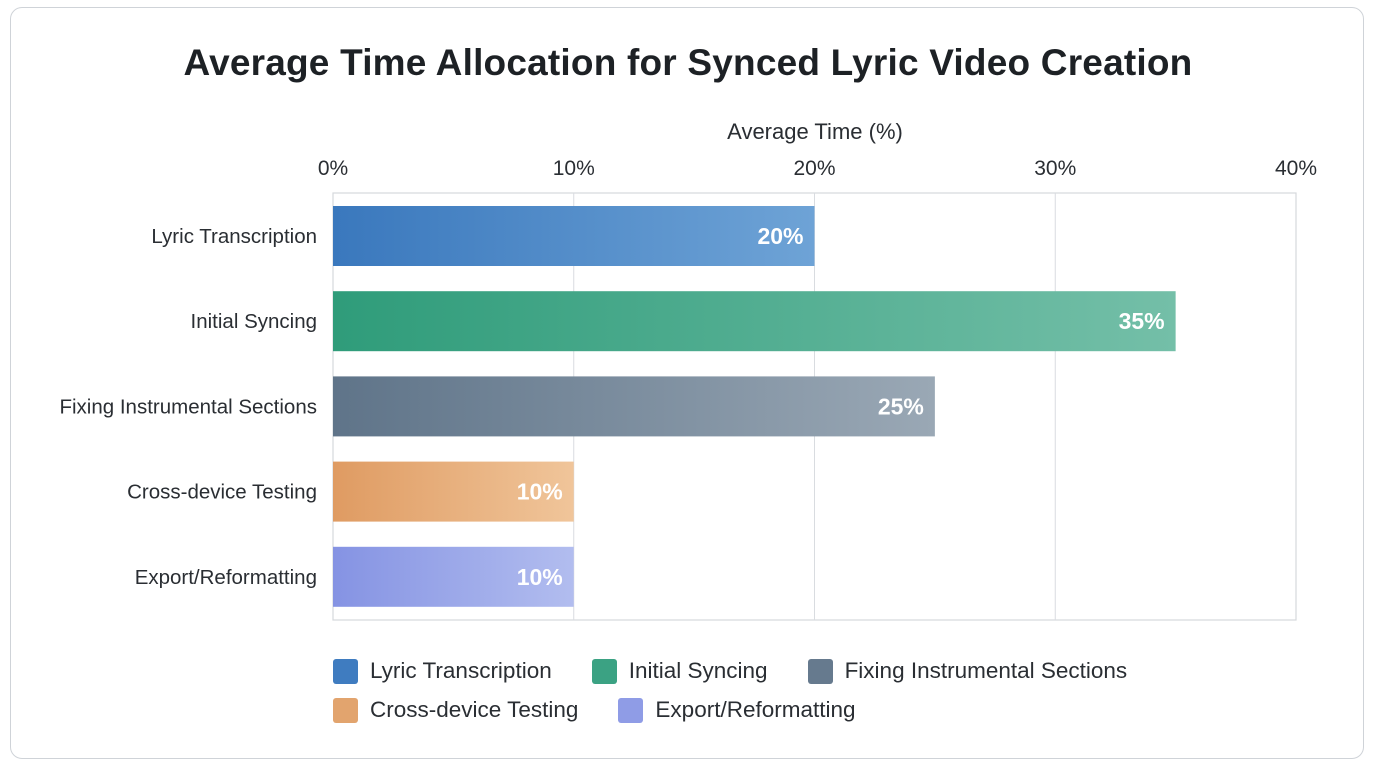 The image size is (1376, 768). Describe the element at coordinates (698, 670) in the screenshot. I see `legend-label: Initial Syncing` at that location.